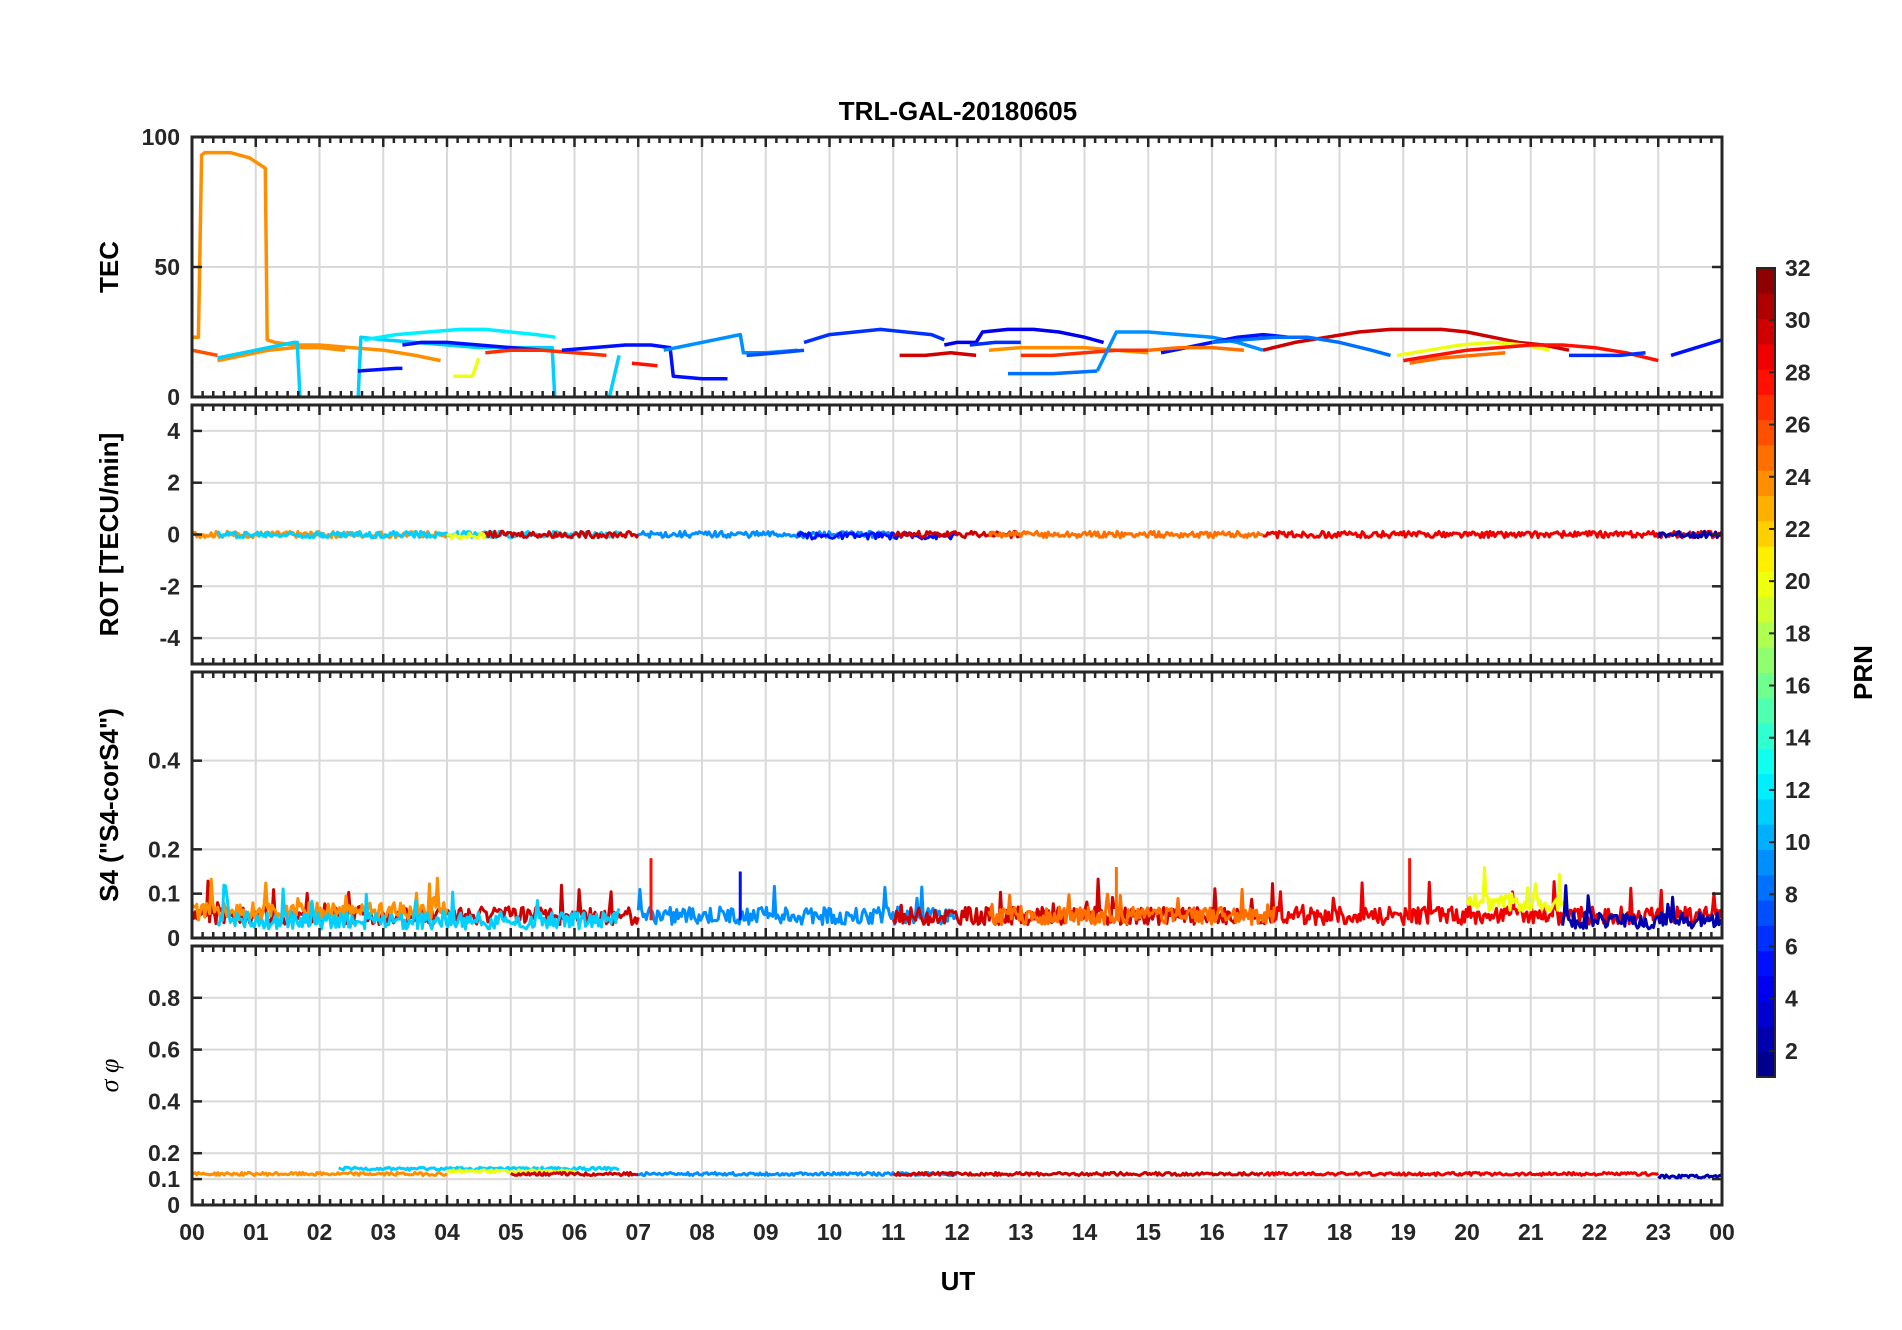 The height and width of the screenshot is (1330, 1902). What do you see at coordinates (1798, 686) in the screenshot?
I see `colorbar-tick-label: 16` at bounding box center [1798, 686].